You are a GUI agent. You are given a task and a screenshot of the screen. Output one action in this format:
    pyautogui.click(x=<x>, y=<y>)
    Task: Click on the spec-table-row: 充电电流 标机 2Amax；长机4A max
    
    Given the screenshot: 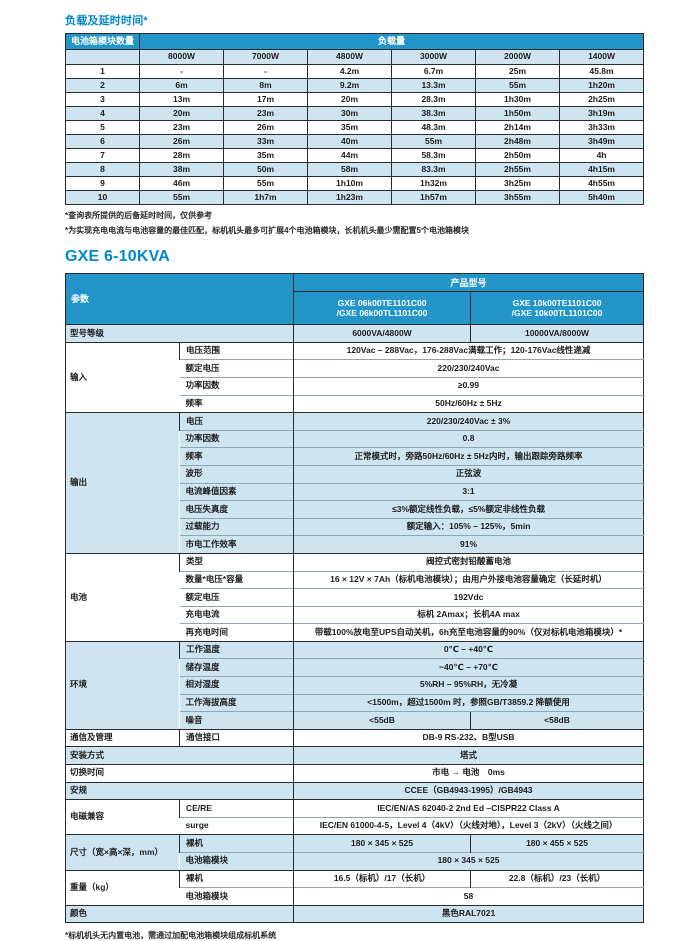 What is the action you would take?
    pyautogui.click(x=355, y=614)
    